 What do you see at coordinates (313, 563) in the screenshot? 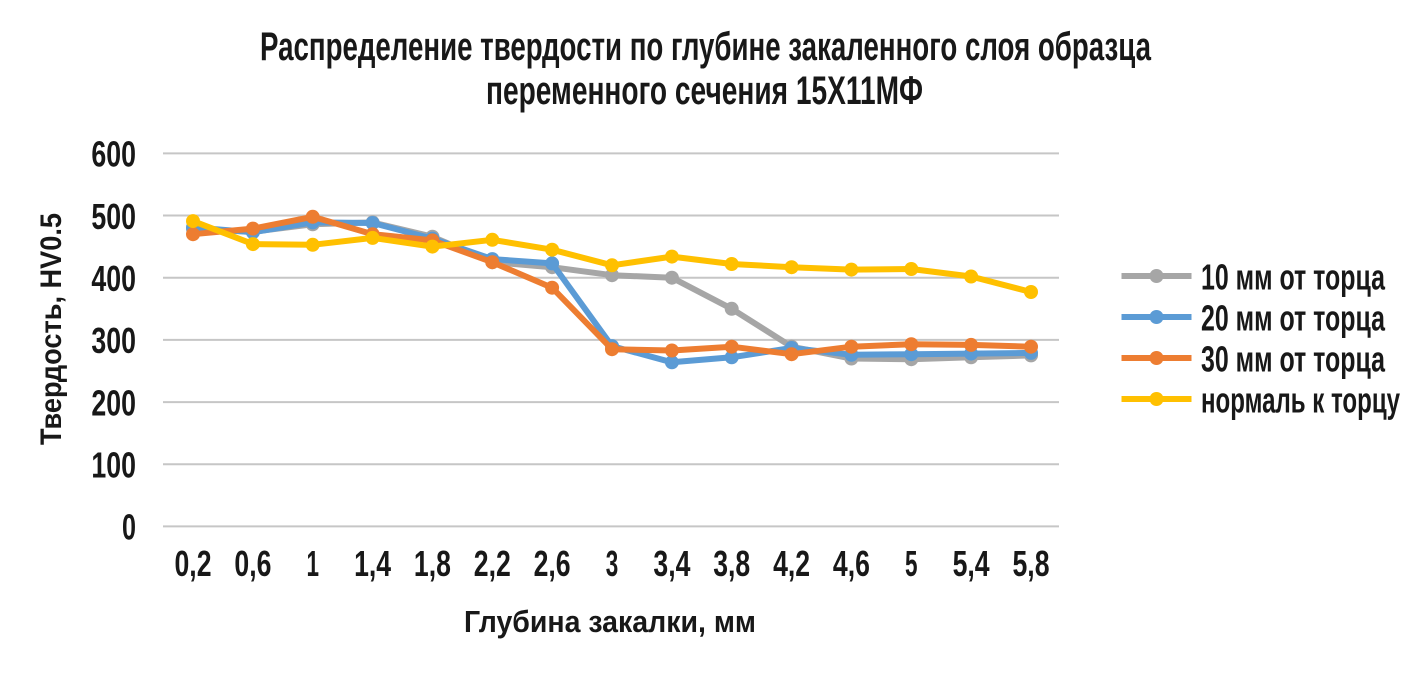
I see `svg-text: 1` at bounding box center [313, 563].